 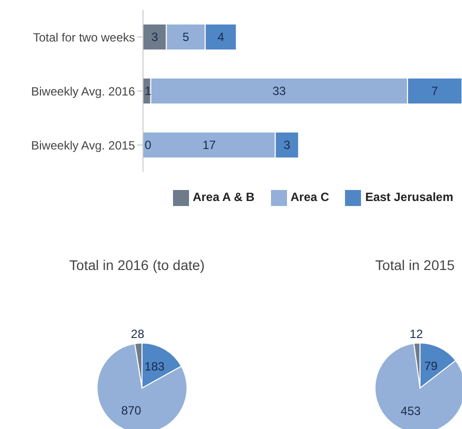 What do you see at coordinates (154, 367) in the screenshot?
I see `data-label: 183` at bounding box center [154, 367].